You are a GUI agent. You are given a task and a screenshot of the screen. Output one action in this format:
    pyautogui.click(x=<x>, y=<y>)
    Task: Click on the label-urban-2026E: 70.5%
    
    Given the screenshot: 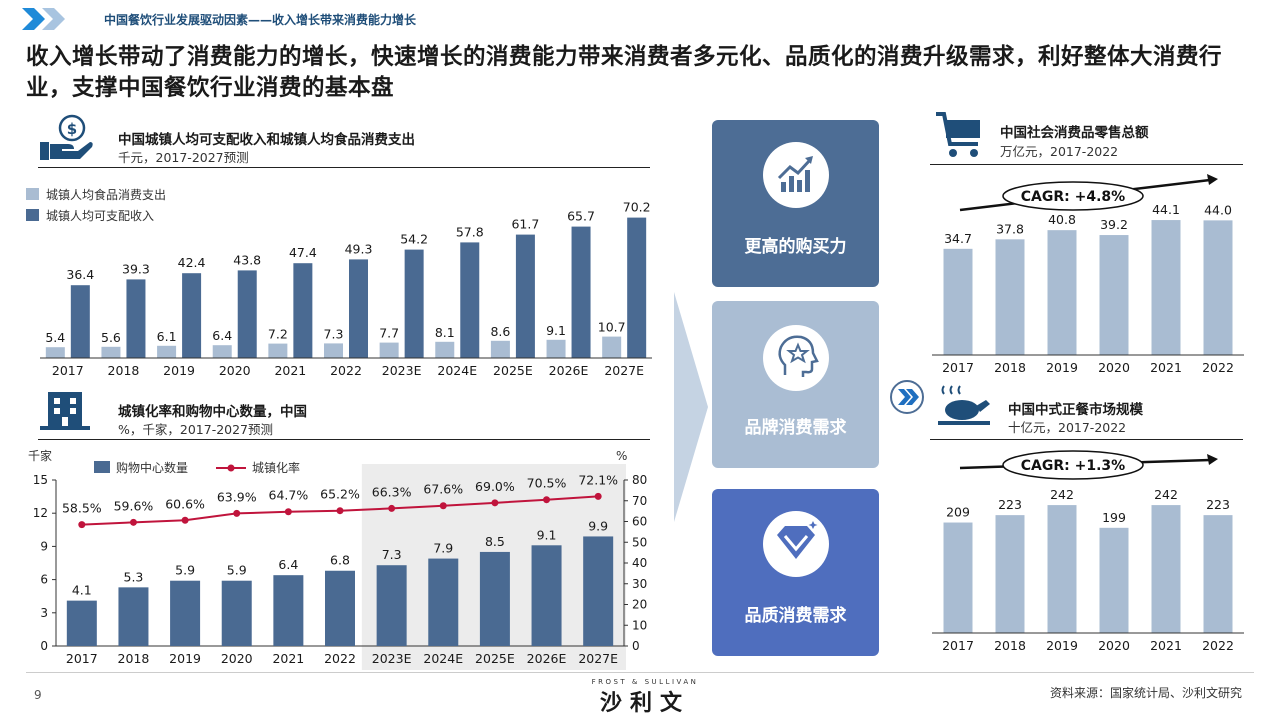 What is the action you would take?
    pyautogui.click(x=547, y=483)
    